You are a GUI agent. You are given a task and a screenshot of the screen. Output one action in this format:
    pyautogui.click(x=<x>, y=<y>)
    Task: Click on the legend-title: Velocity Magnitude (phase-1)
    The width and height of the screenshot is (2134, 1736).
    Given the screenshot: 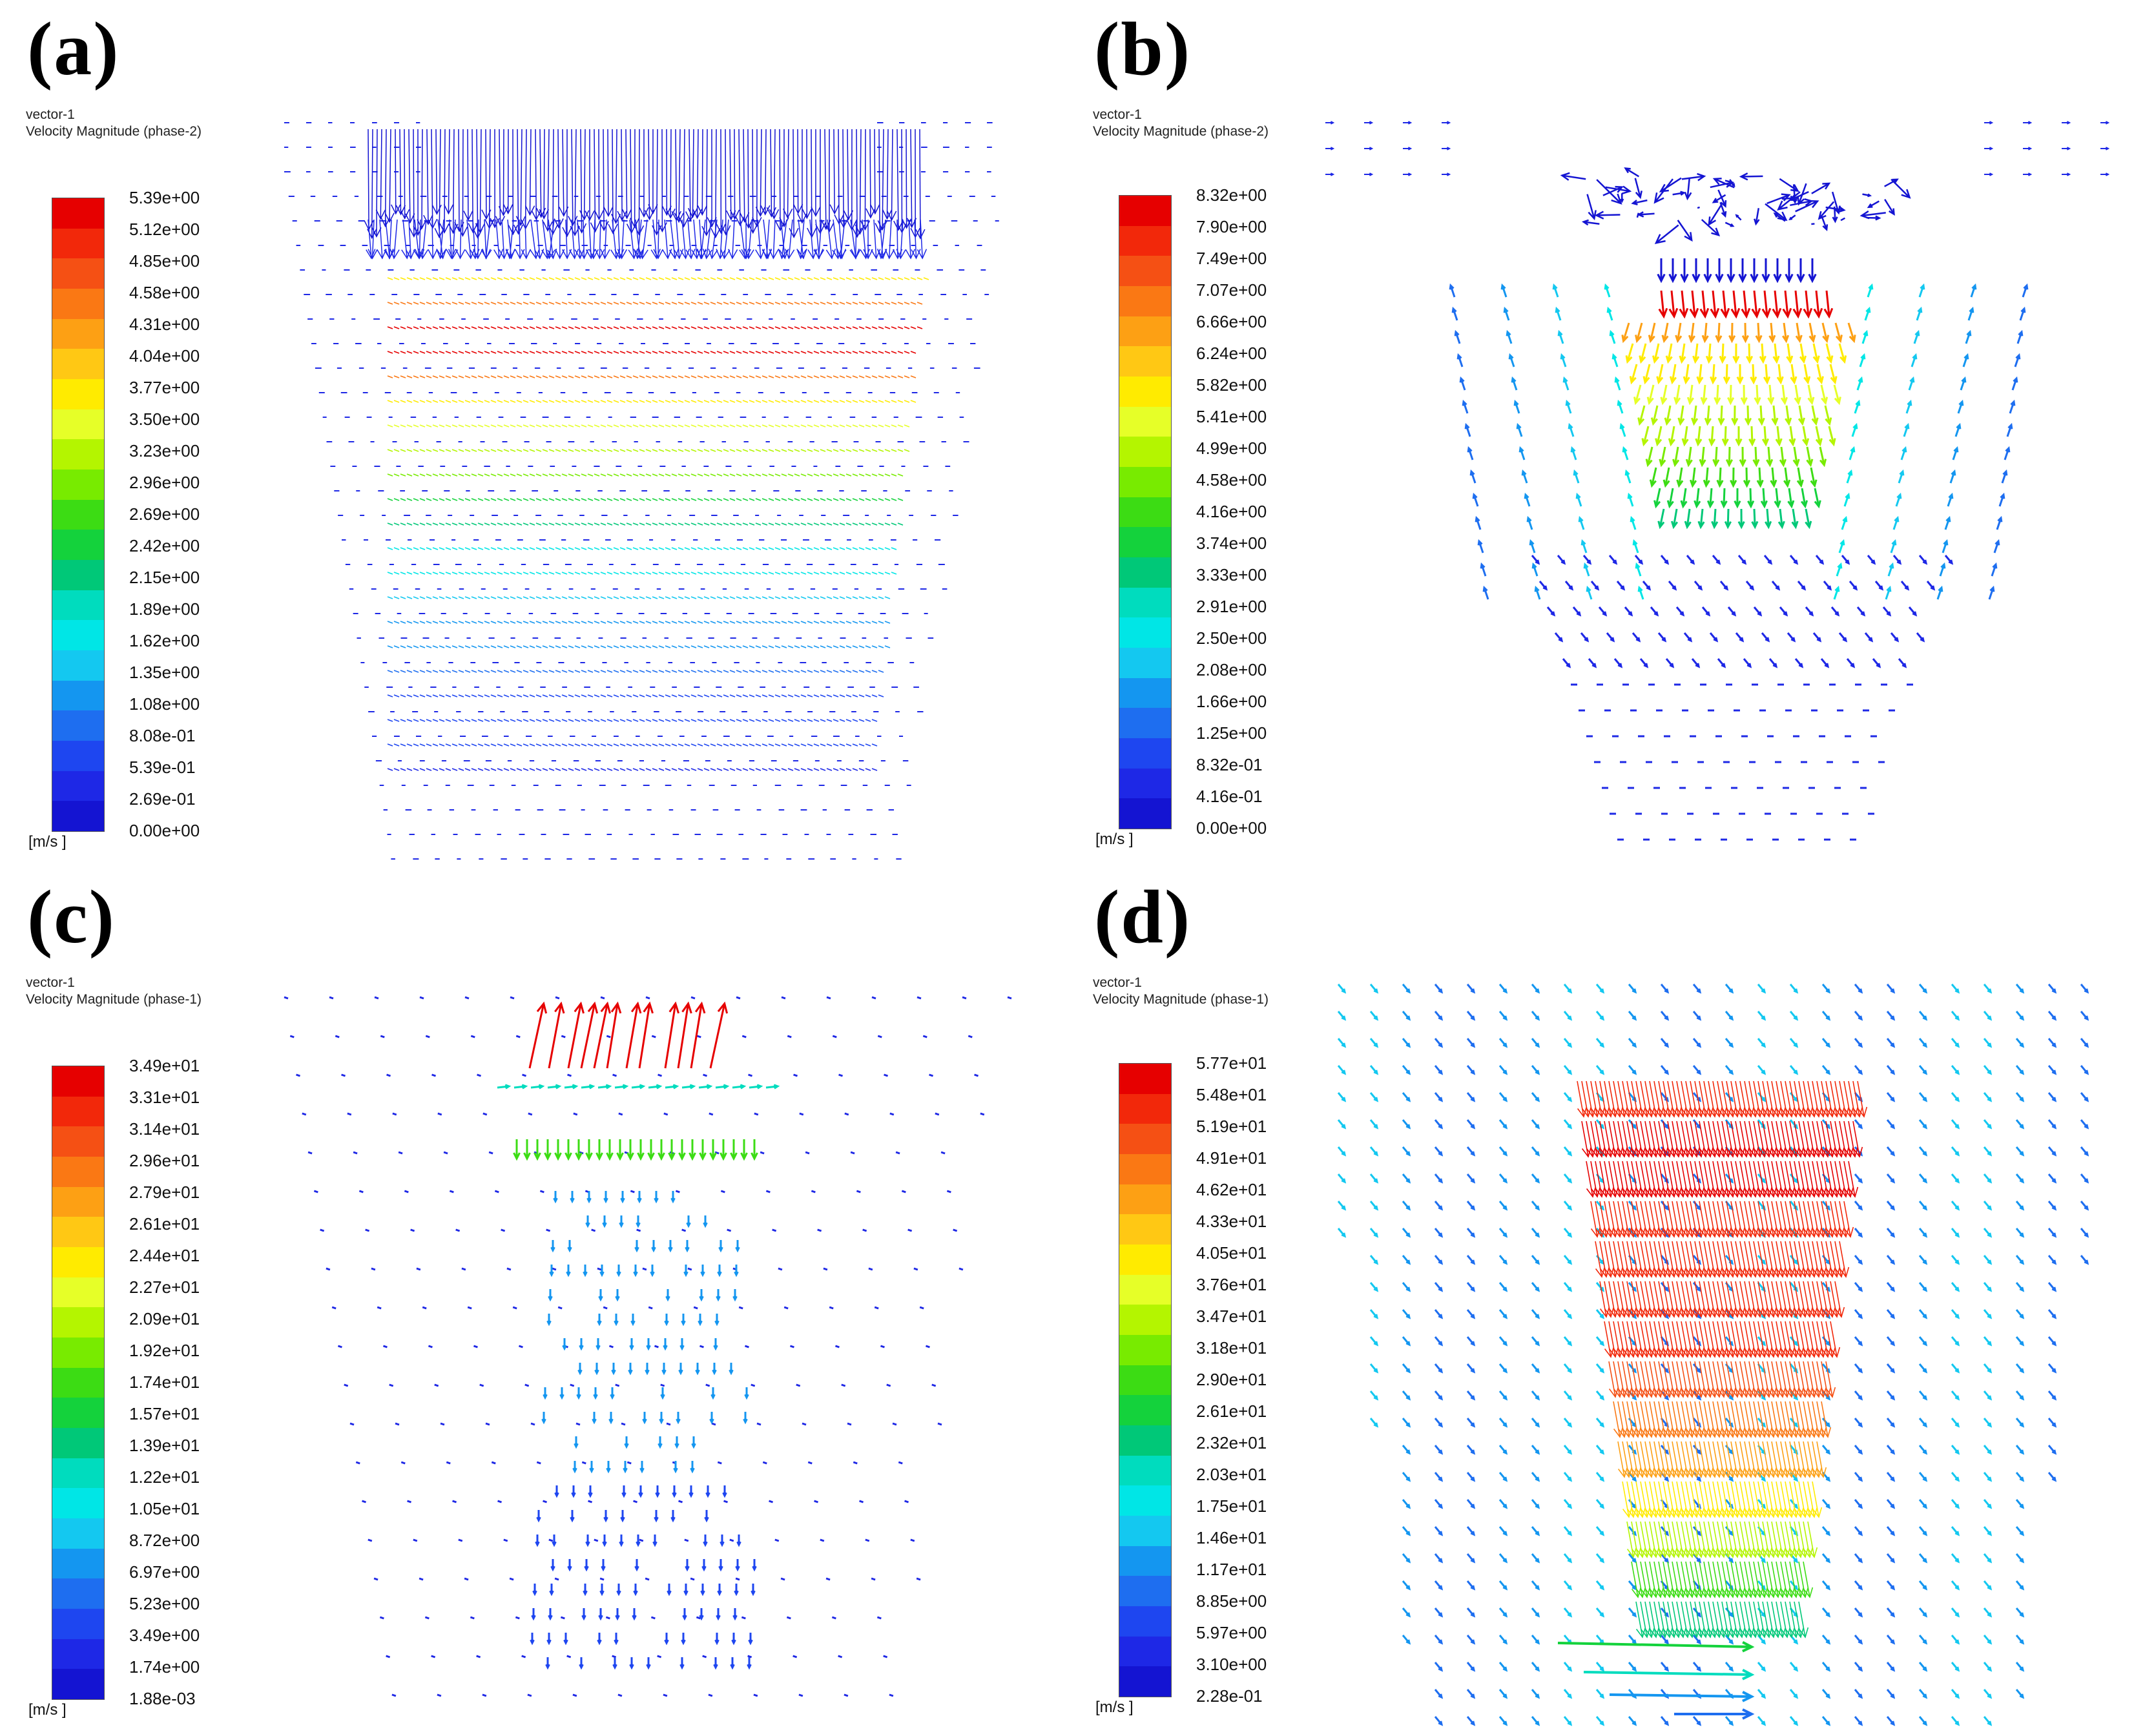 What is the action you would take?
    pyautogui.click(x=1181, y=999)
    